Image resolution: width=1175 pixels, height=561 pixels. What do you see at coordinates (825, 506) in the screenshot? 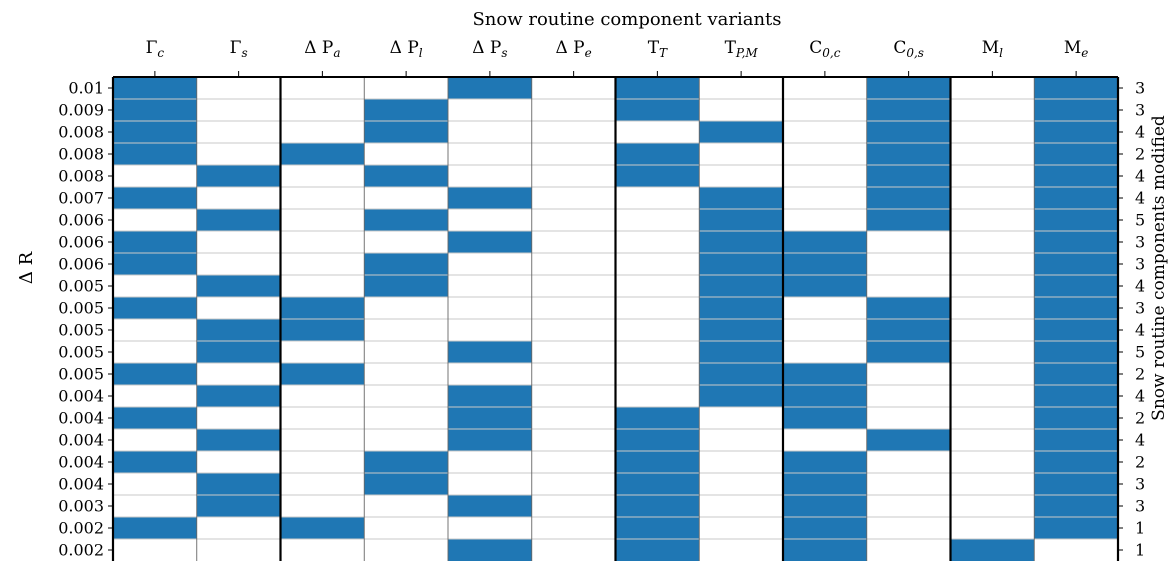
I see `cell-r19-c8` at bounding box center [825, 506].